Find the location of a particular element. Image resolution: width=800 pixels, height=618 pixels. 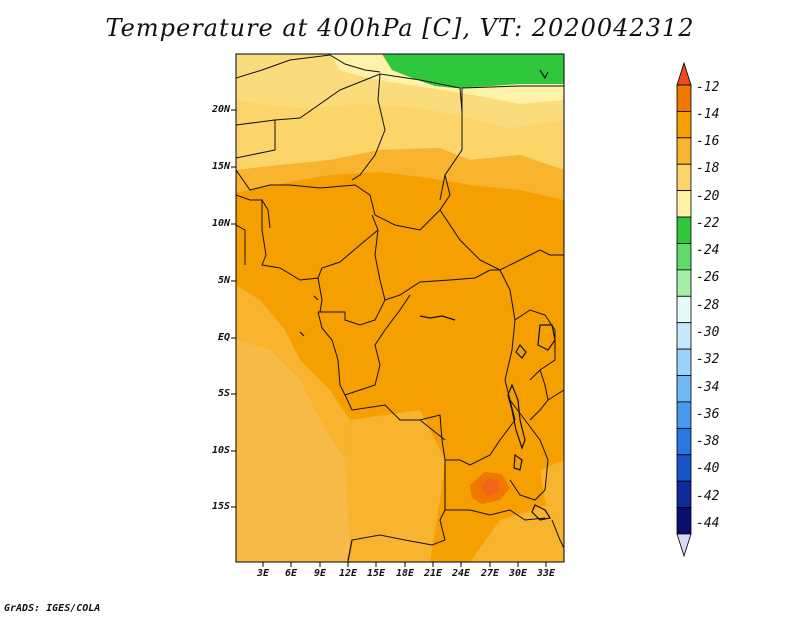

colorbar-label: -40 is located at coordinates (708, 468).